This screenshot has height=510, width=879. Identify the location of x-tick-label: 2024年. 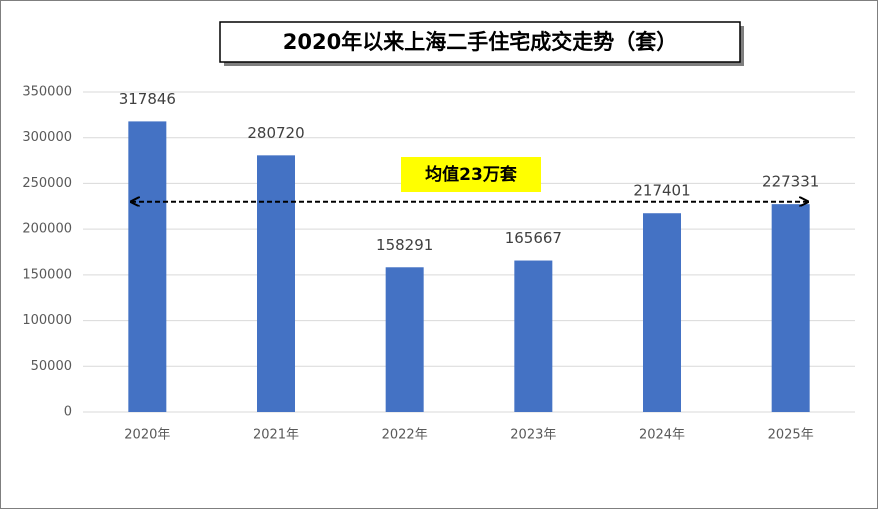
(662, 435).